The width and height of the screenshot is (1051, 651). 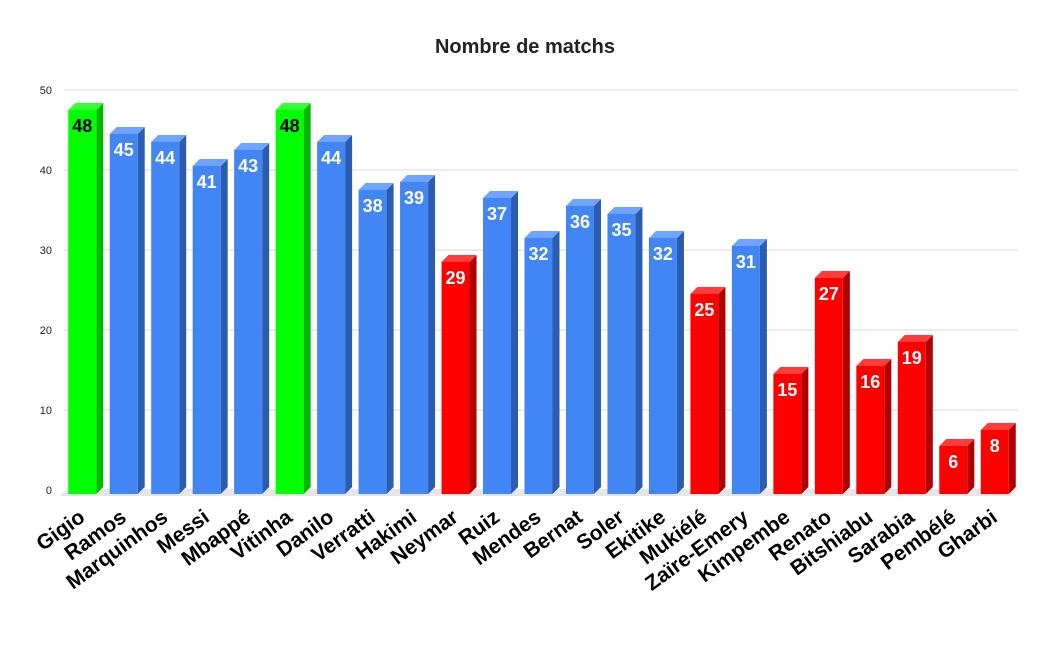 I want to click on data-label: 15, so click(x=787, y=390).